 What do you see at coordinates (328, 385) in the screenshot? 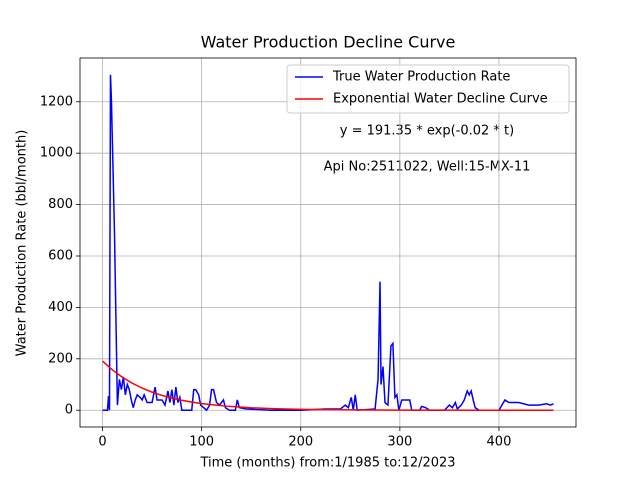
I see `data-line` at bounding box center [328, 385].